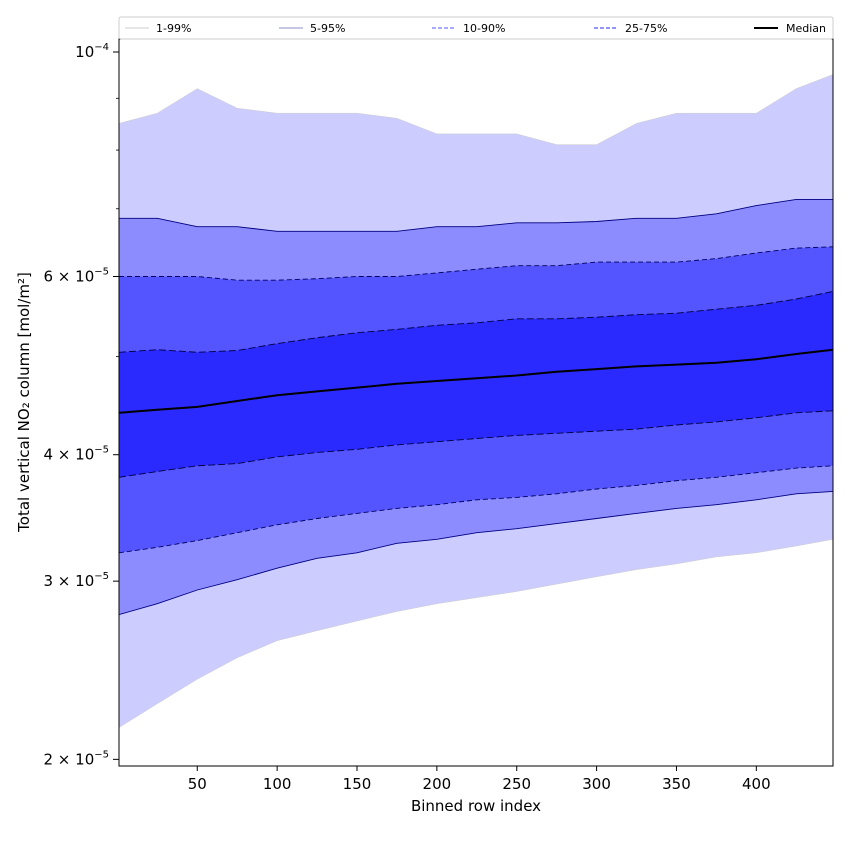 The height and width of the screenshot is (850, 850). Describe the element at coordinates (437, 784) in the screenshot. I see `x-tick-label: 200` at that location.